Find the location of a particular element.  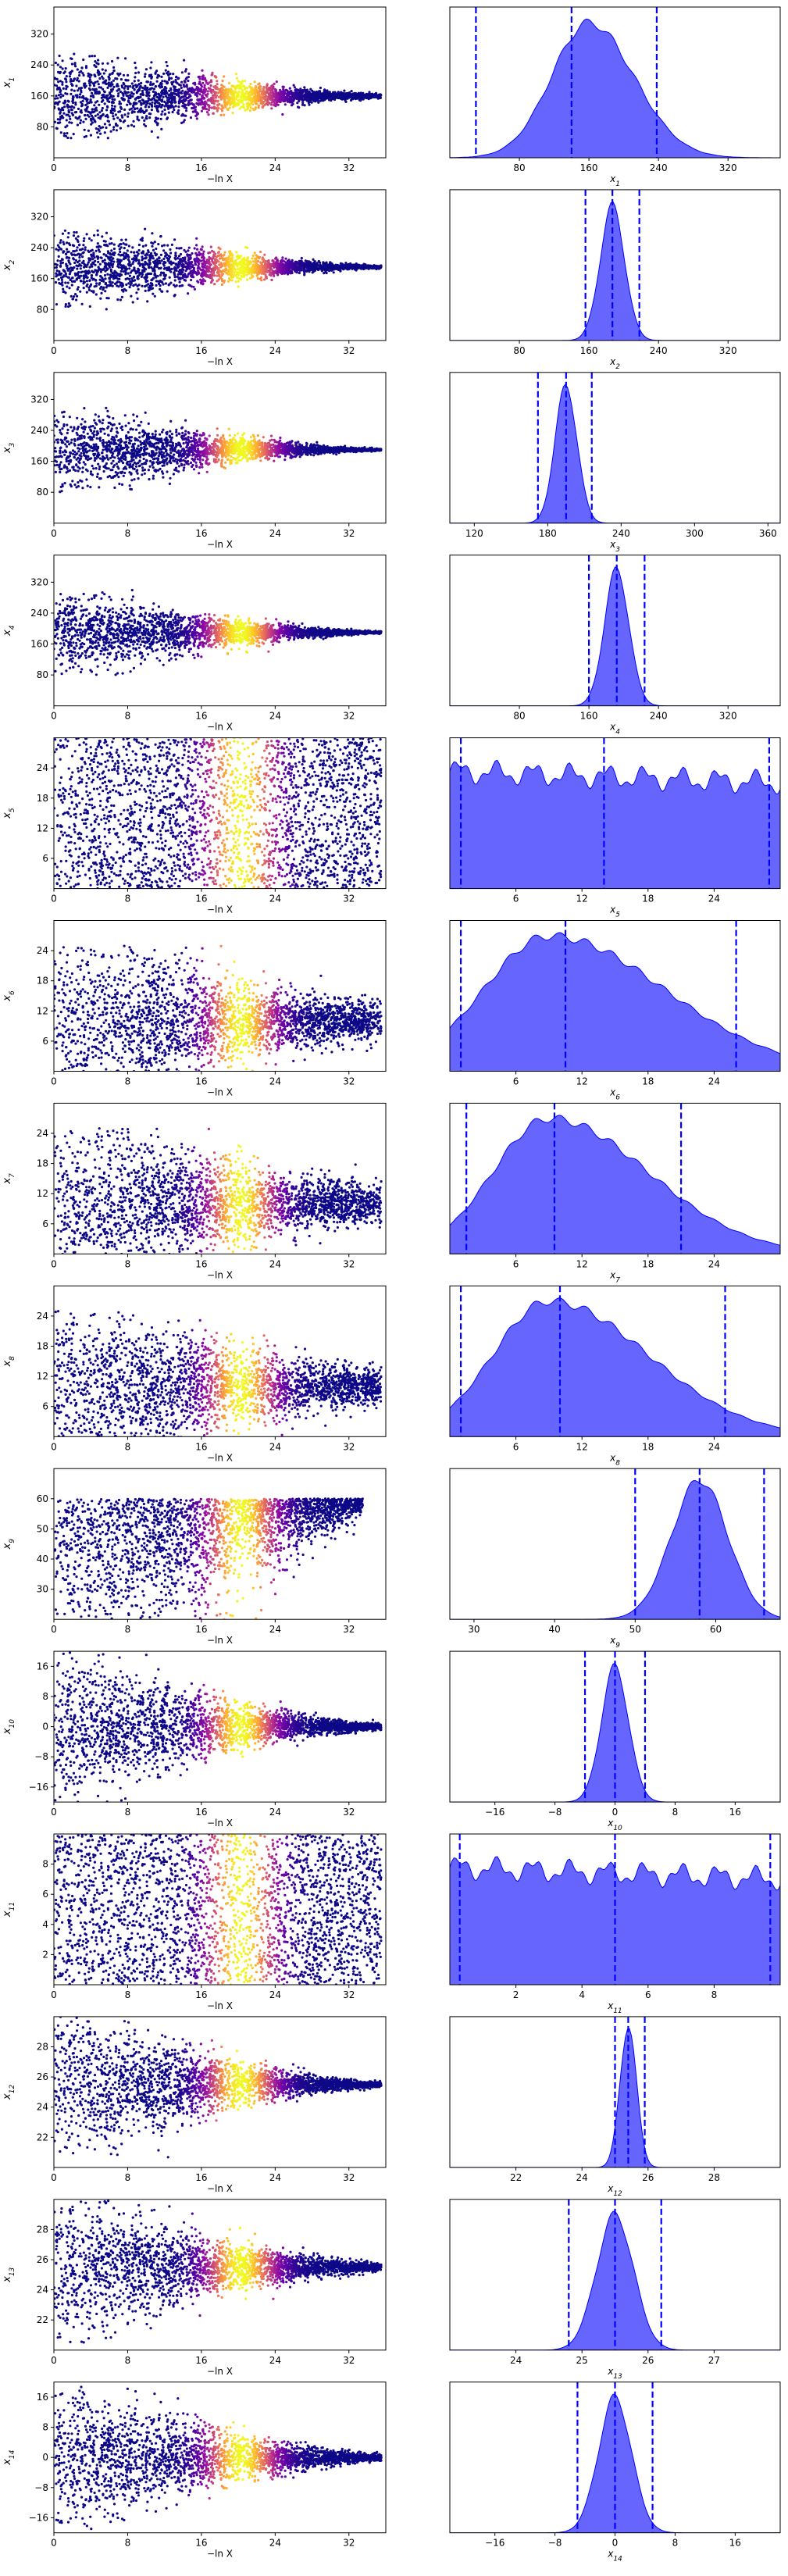

x-axis-label: x1 is located at coordinates (614, 180).